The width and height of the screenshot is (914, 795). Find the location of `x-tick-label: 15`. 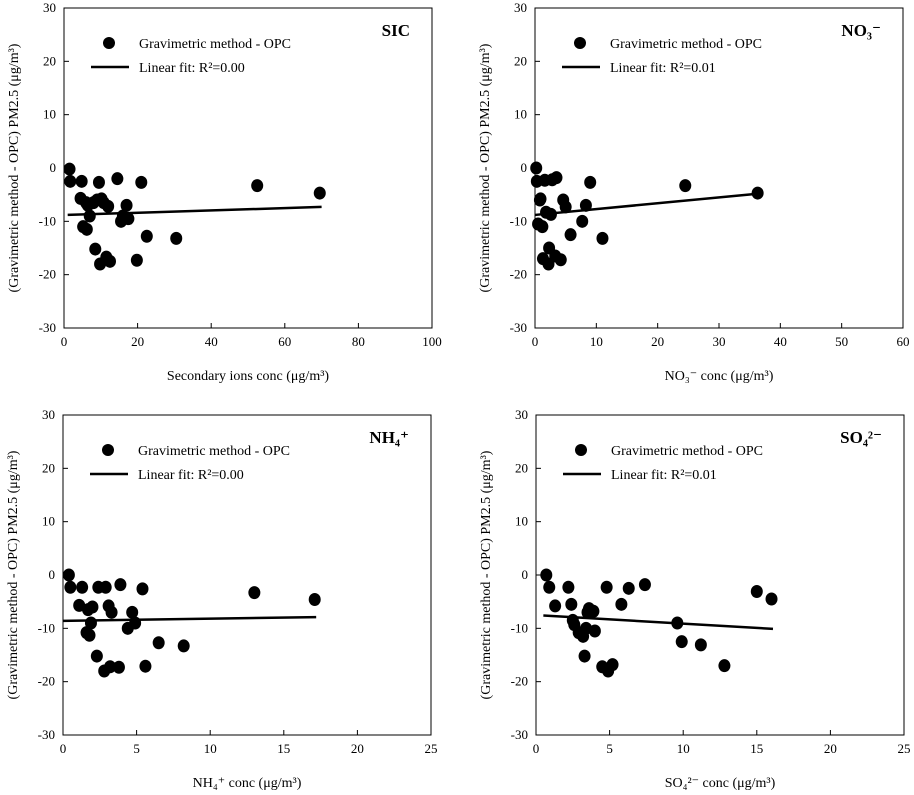

x-tick-label: 15 is located at coordinates (756, 748).